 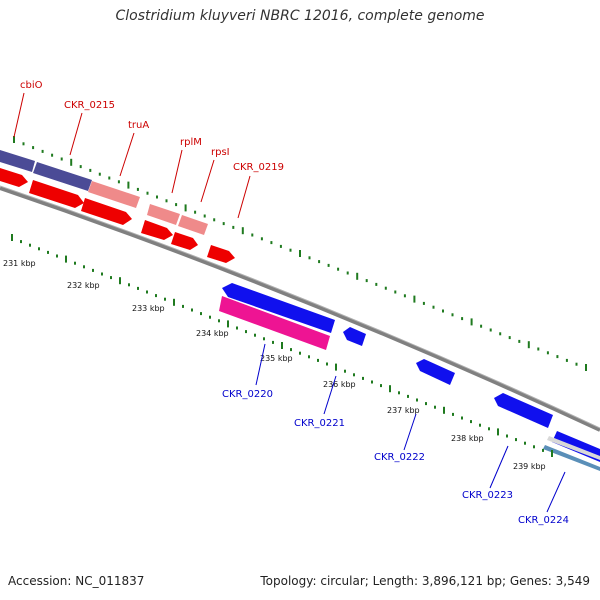 What do you see at coordinates (319, 423) in the screenshot?
I see `gene-label-CKR_0221: CKR_0221` at bounding box center [319, 423].